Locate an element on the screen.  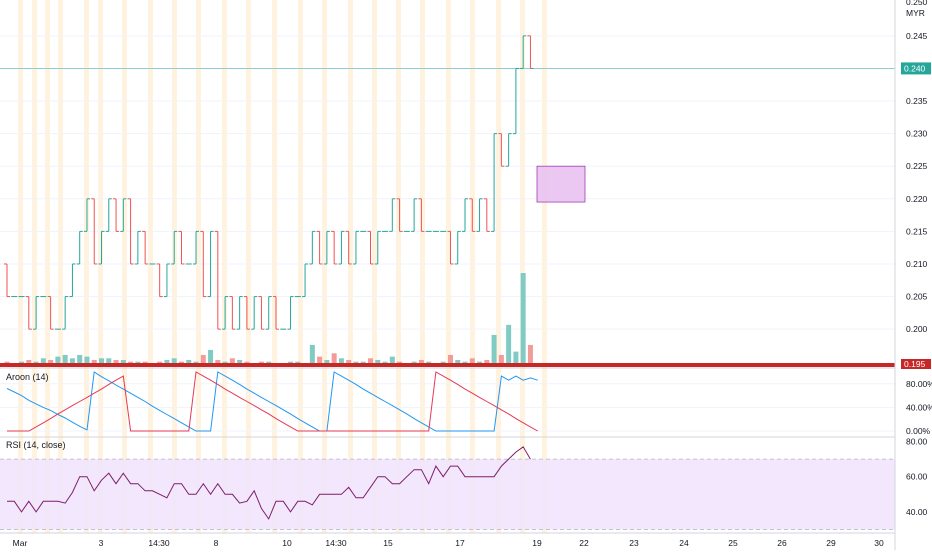
last-price-tag-label: 0.240 is located at coordinates (915, 68).